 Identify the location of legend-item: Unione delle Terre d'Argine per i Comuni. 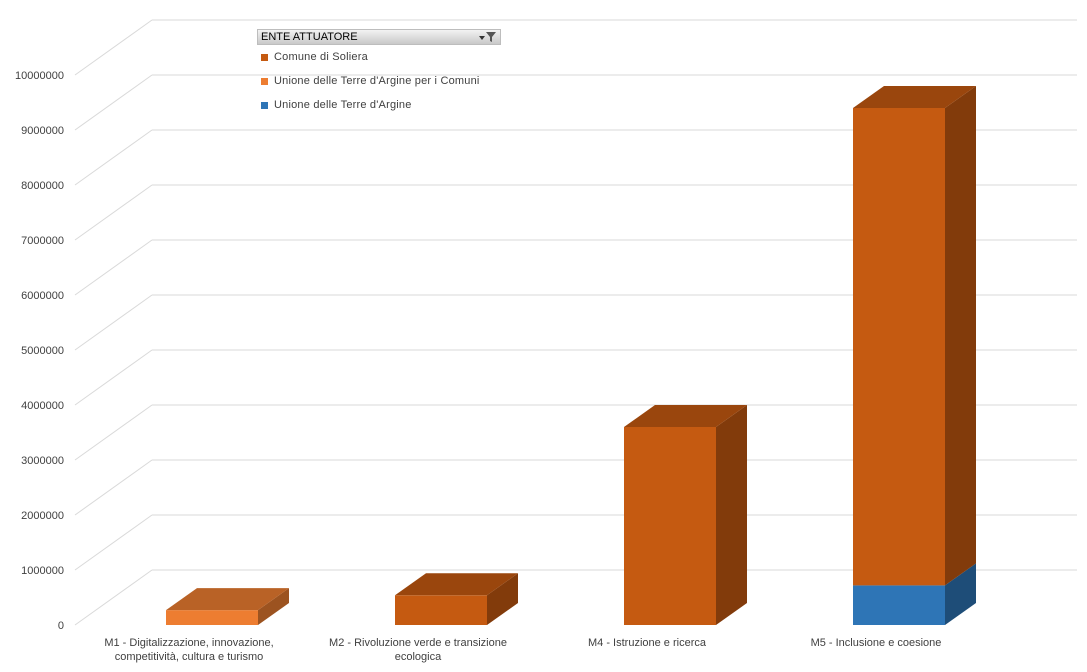
(381, 81).